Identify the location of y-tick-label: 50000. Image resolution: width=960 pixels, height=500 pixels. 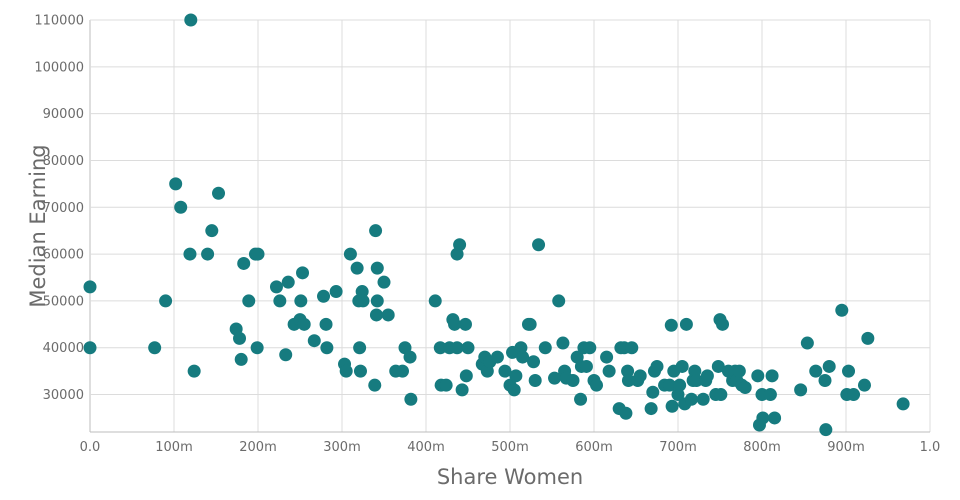
(63, 301).